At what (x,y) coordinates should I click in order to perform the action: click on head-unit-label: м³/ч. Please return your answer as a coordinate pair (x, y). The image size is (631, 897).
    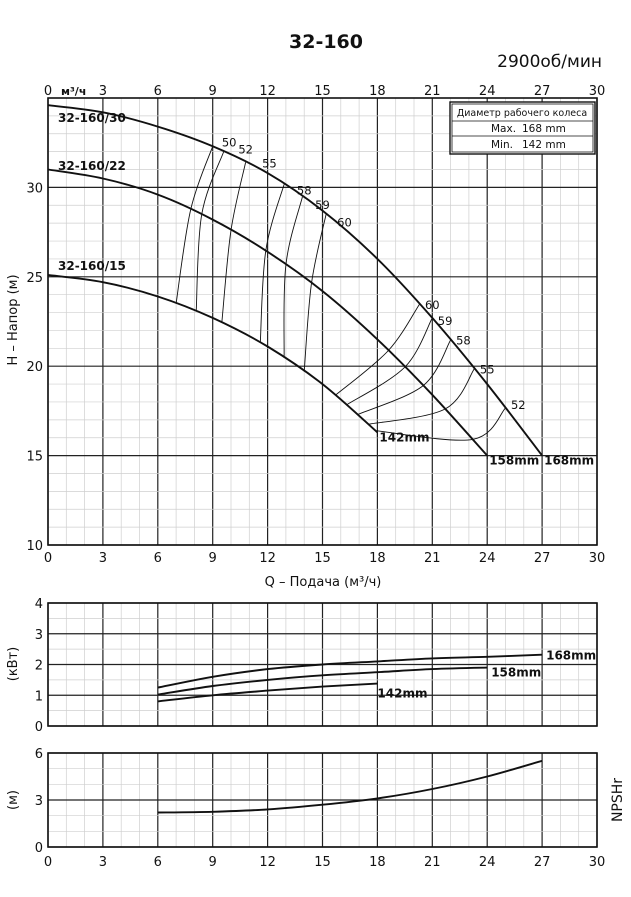
    Looking at the image, I should click on (73, 91).